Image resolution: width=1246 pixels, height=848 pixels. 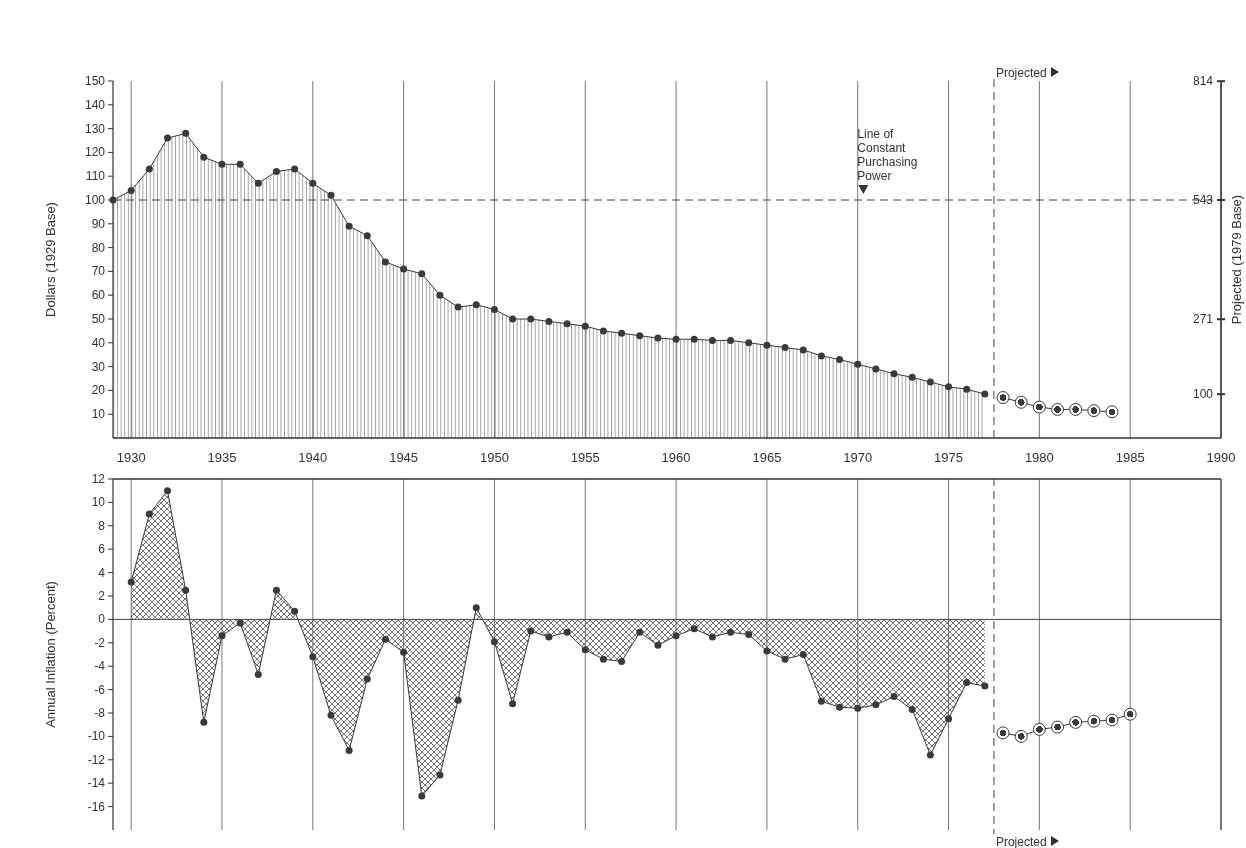 I want to click on x-tick-label: 1945, so click(x=404, y=457).